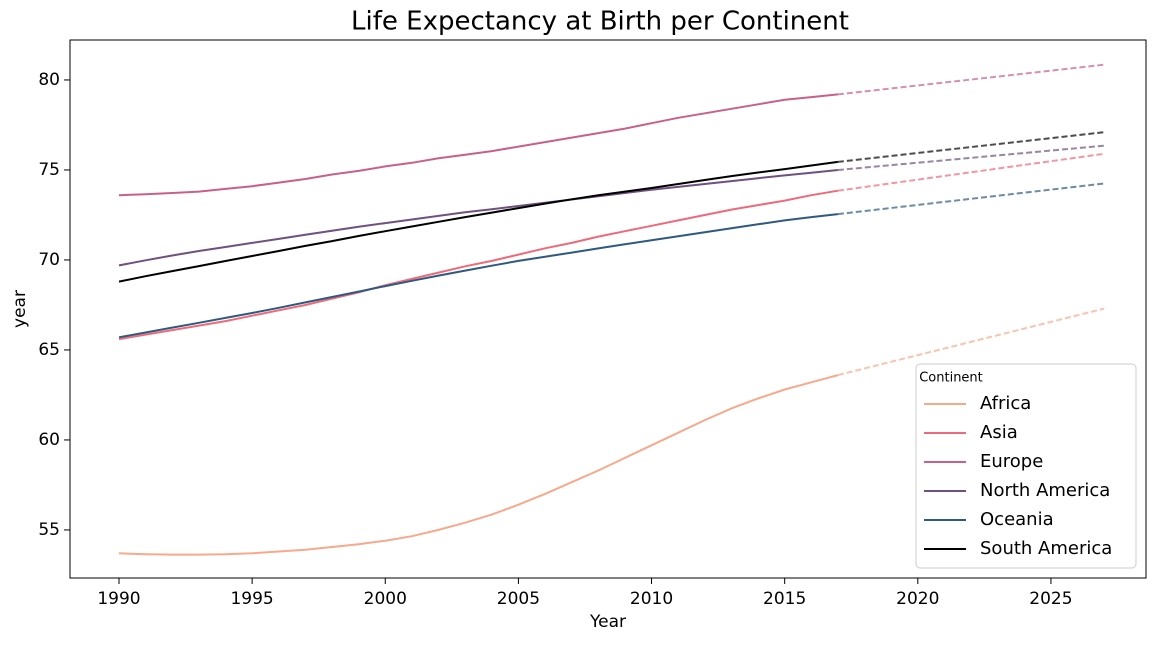  Describe the element at coordinates (1046, 548) in the screenshot. I see `legend-label: South America` at that location.